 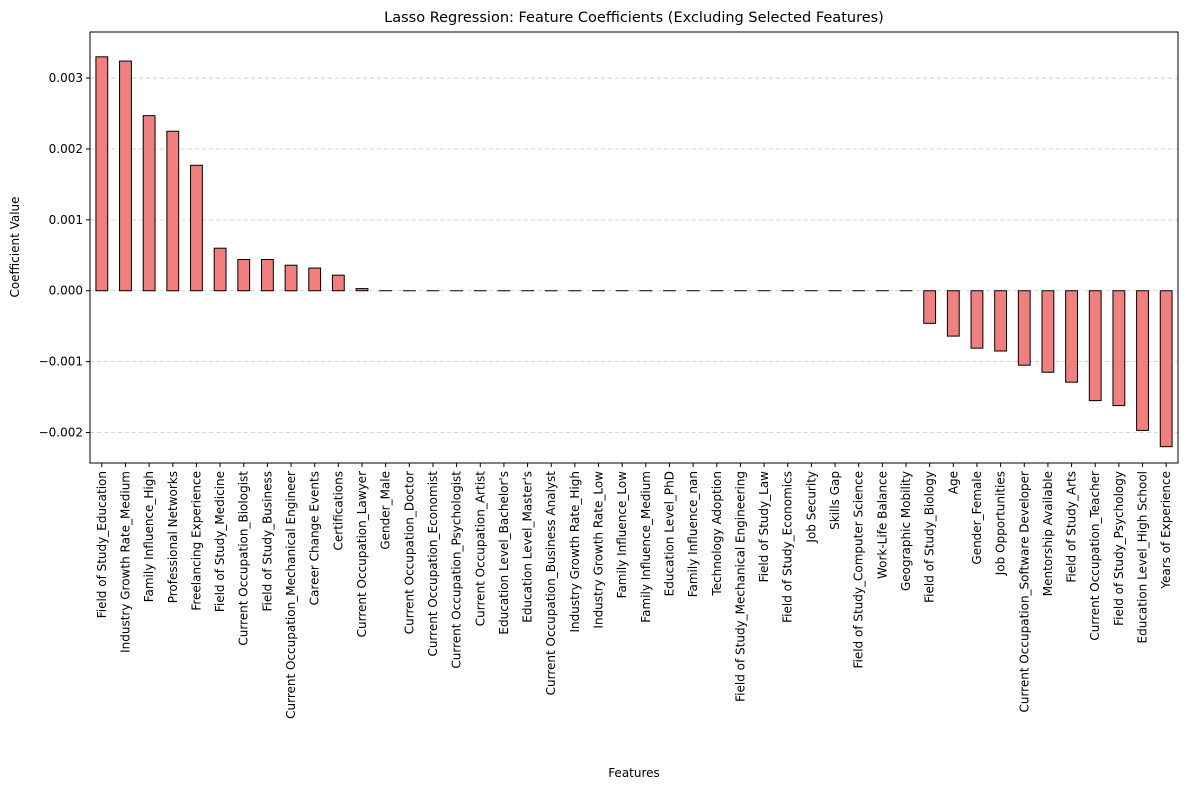 I want to click on x-tick-label: Education Level_Bachelor's, so click(x=504, y=553).